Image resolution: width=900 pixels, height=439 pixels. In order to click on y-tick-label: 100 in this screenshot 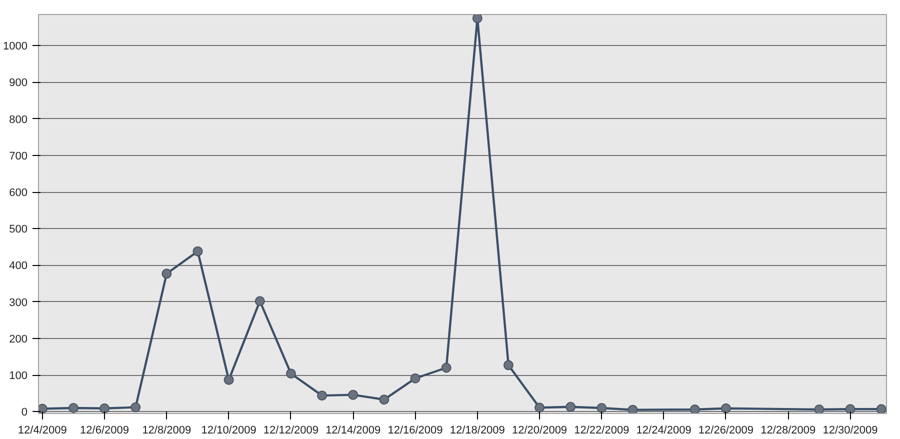, I will do `click(18, 376)`.